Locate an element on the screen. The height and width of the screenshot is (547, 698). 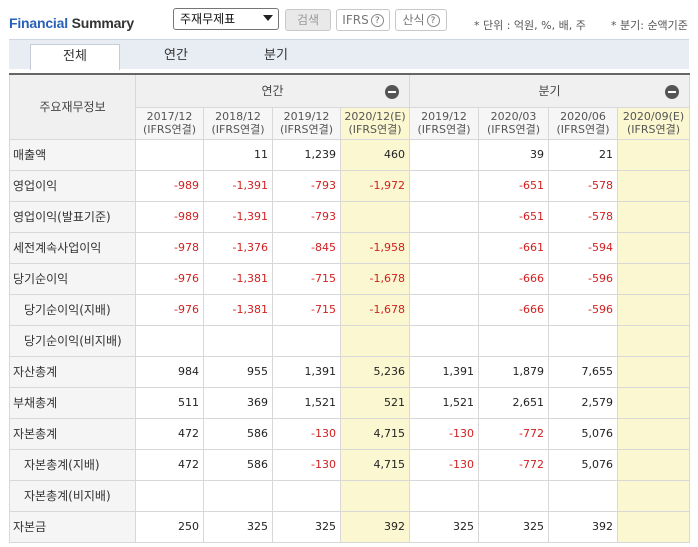
column-period: 2020/06 is located at coordinates (583, 116).